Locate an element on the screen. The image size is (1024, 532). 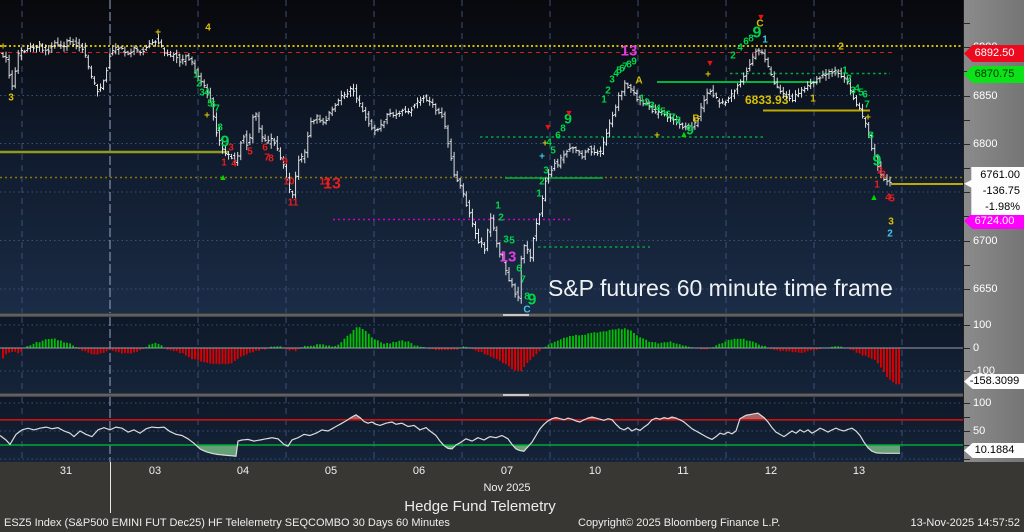
marker-yellow: 1 is located at coordinates (813, 99).